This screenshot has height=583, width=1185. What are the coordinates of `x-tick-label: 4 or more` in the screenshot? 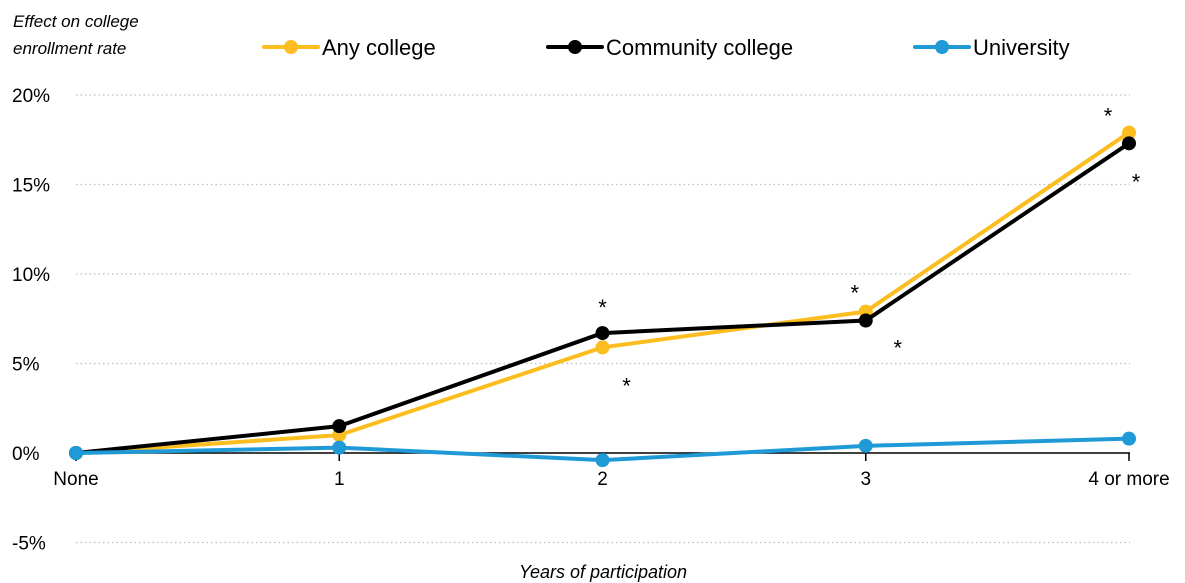 It's located at (1128, 479).